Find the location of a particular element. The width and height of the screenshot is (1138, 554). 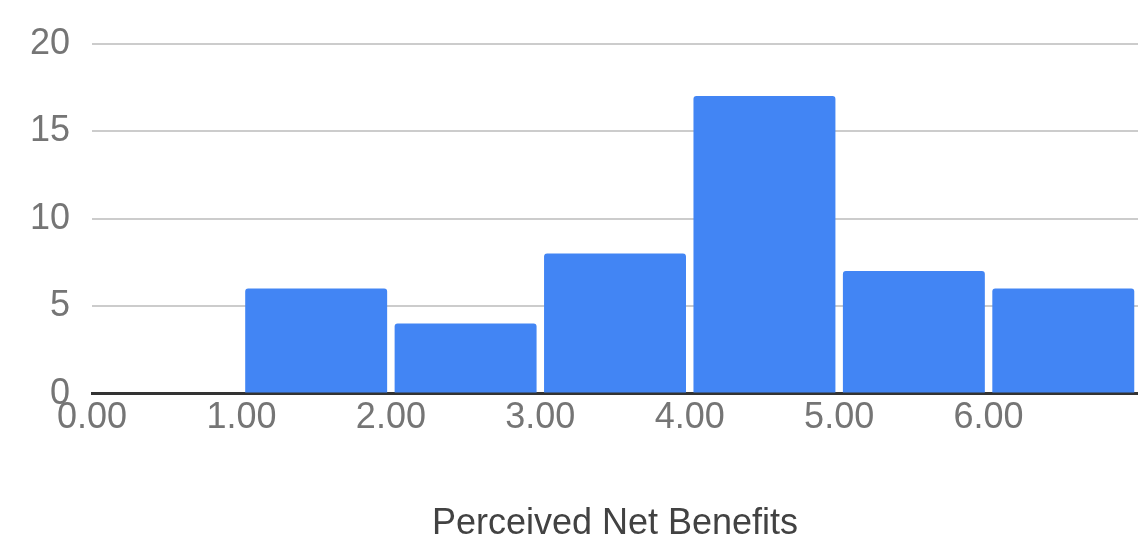

y-tick-label: 20 is located at coordinates (50, 41).